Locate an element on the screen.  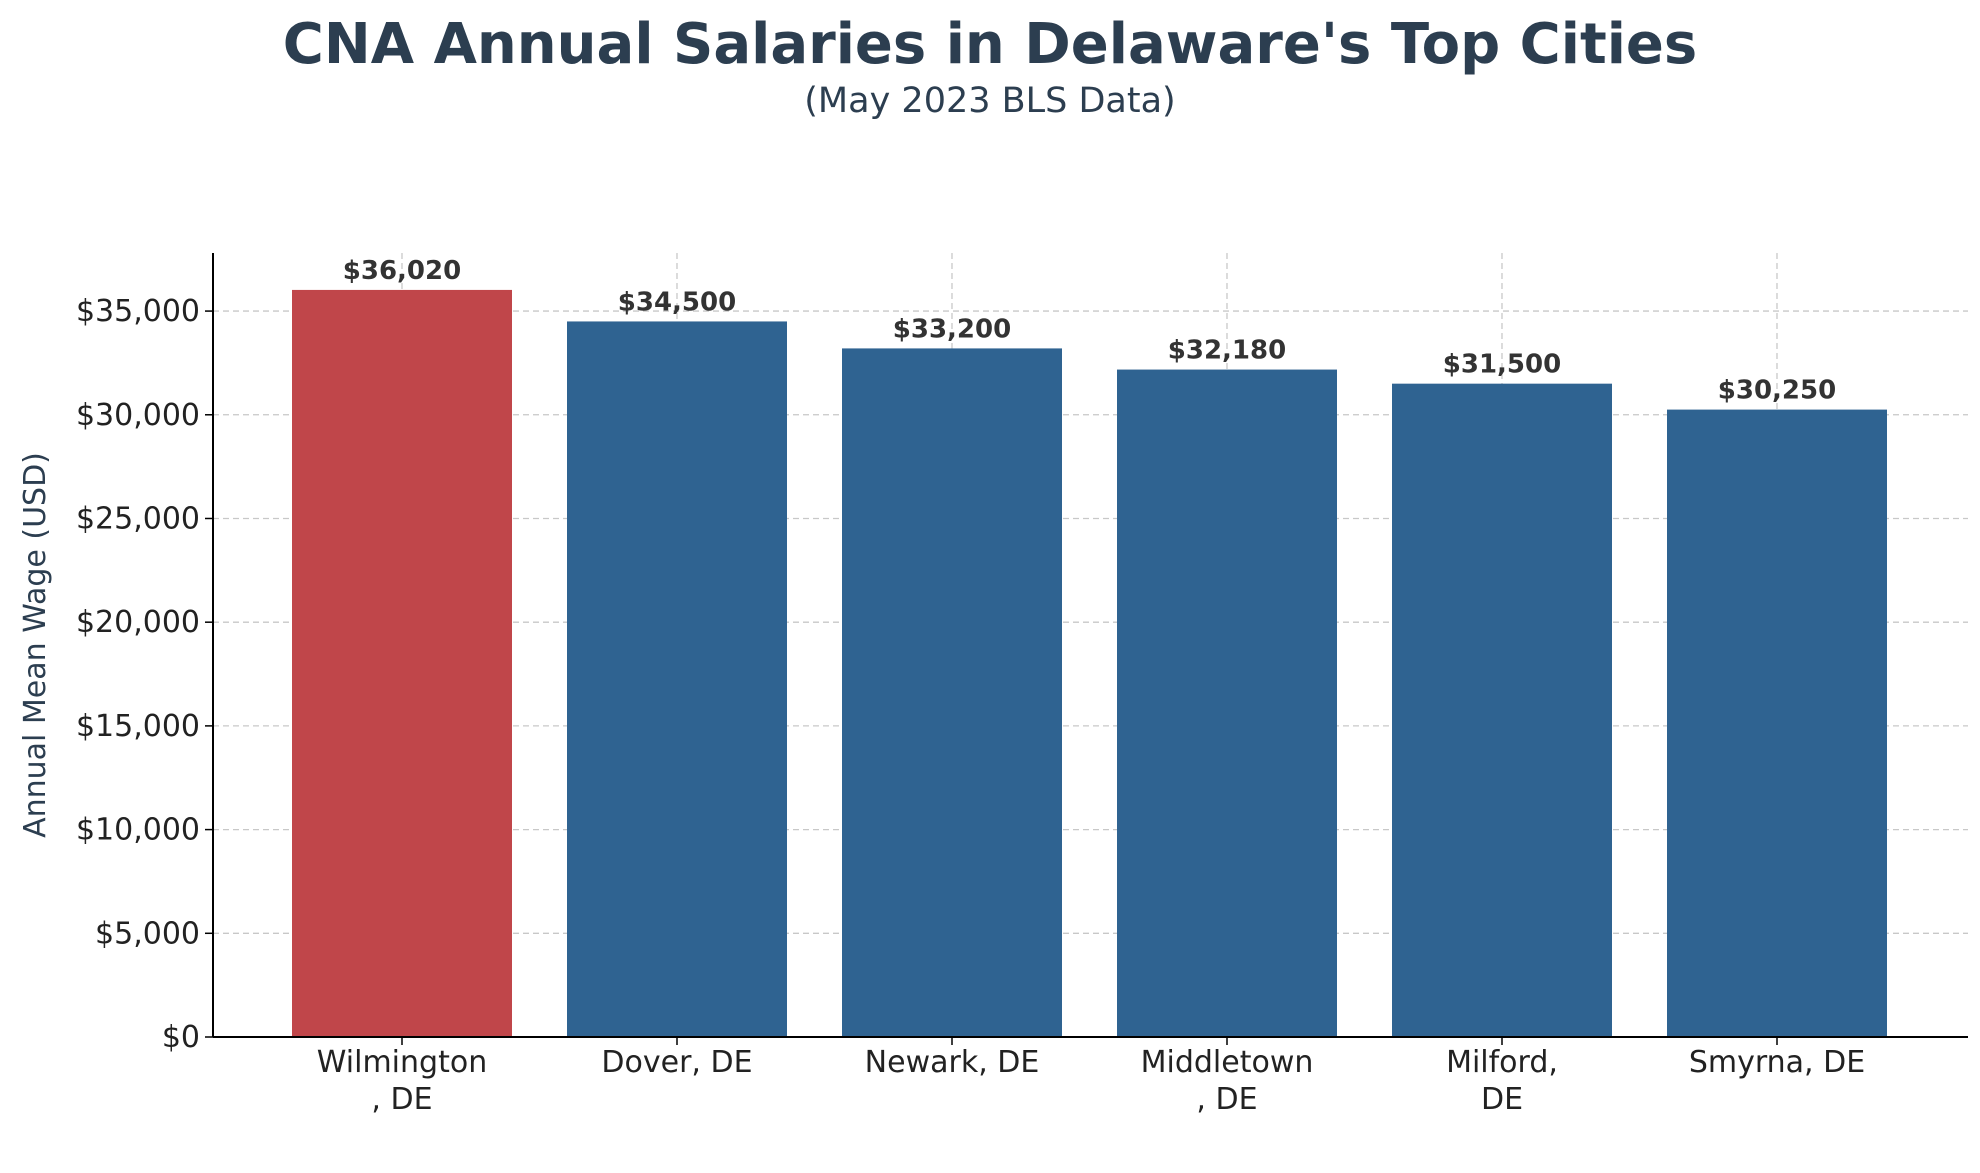
y-axis-label: Annual Mean Wage (USD) is located at coordinates (35, 645).